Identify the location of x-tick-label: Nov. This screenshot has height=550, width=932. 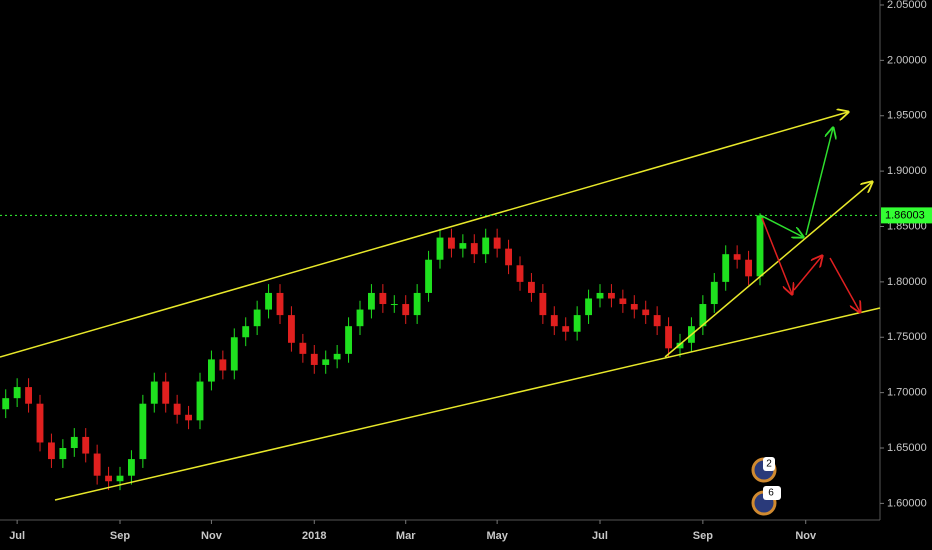
(212, 536).